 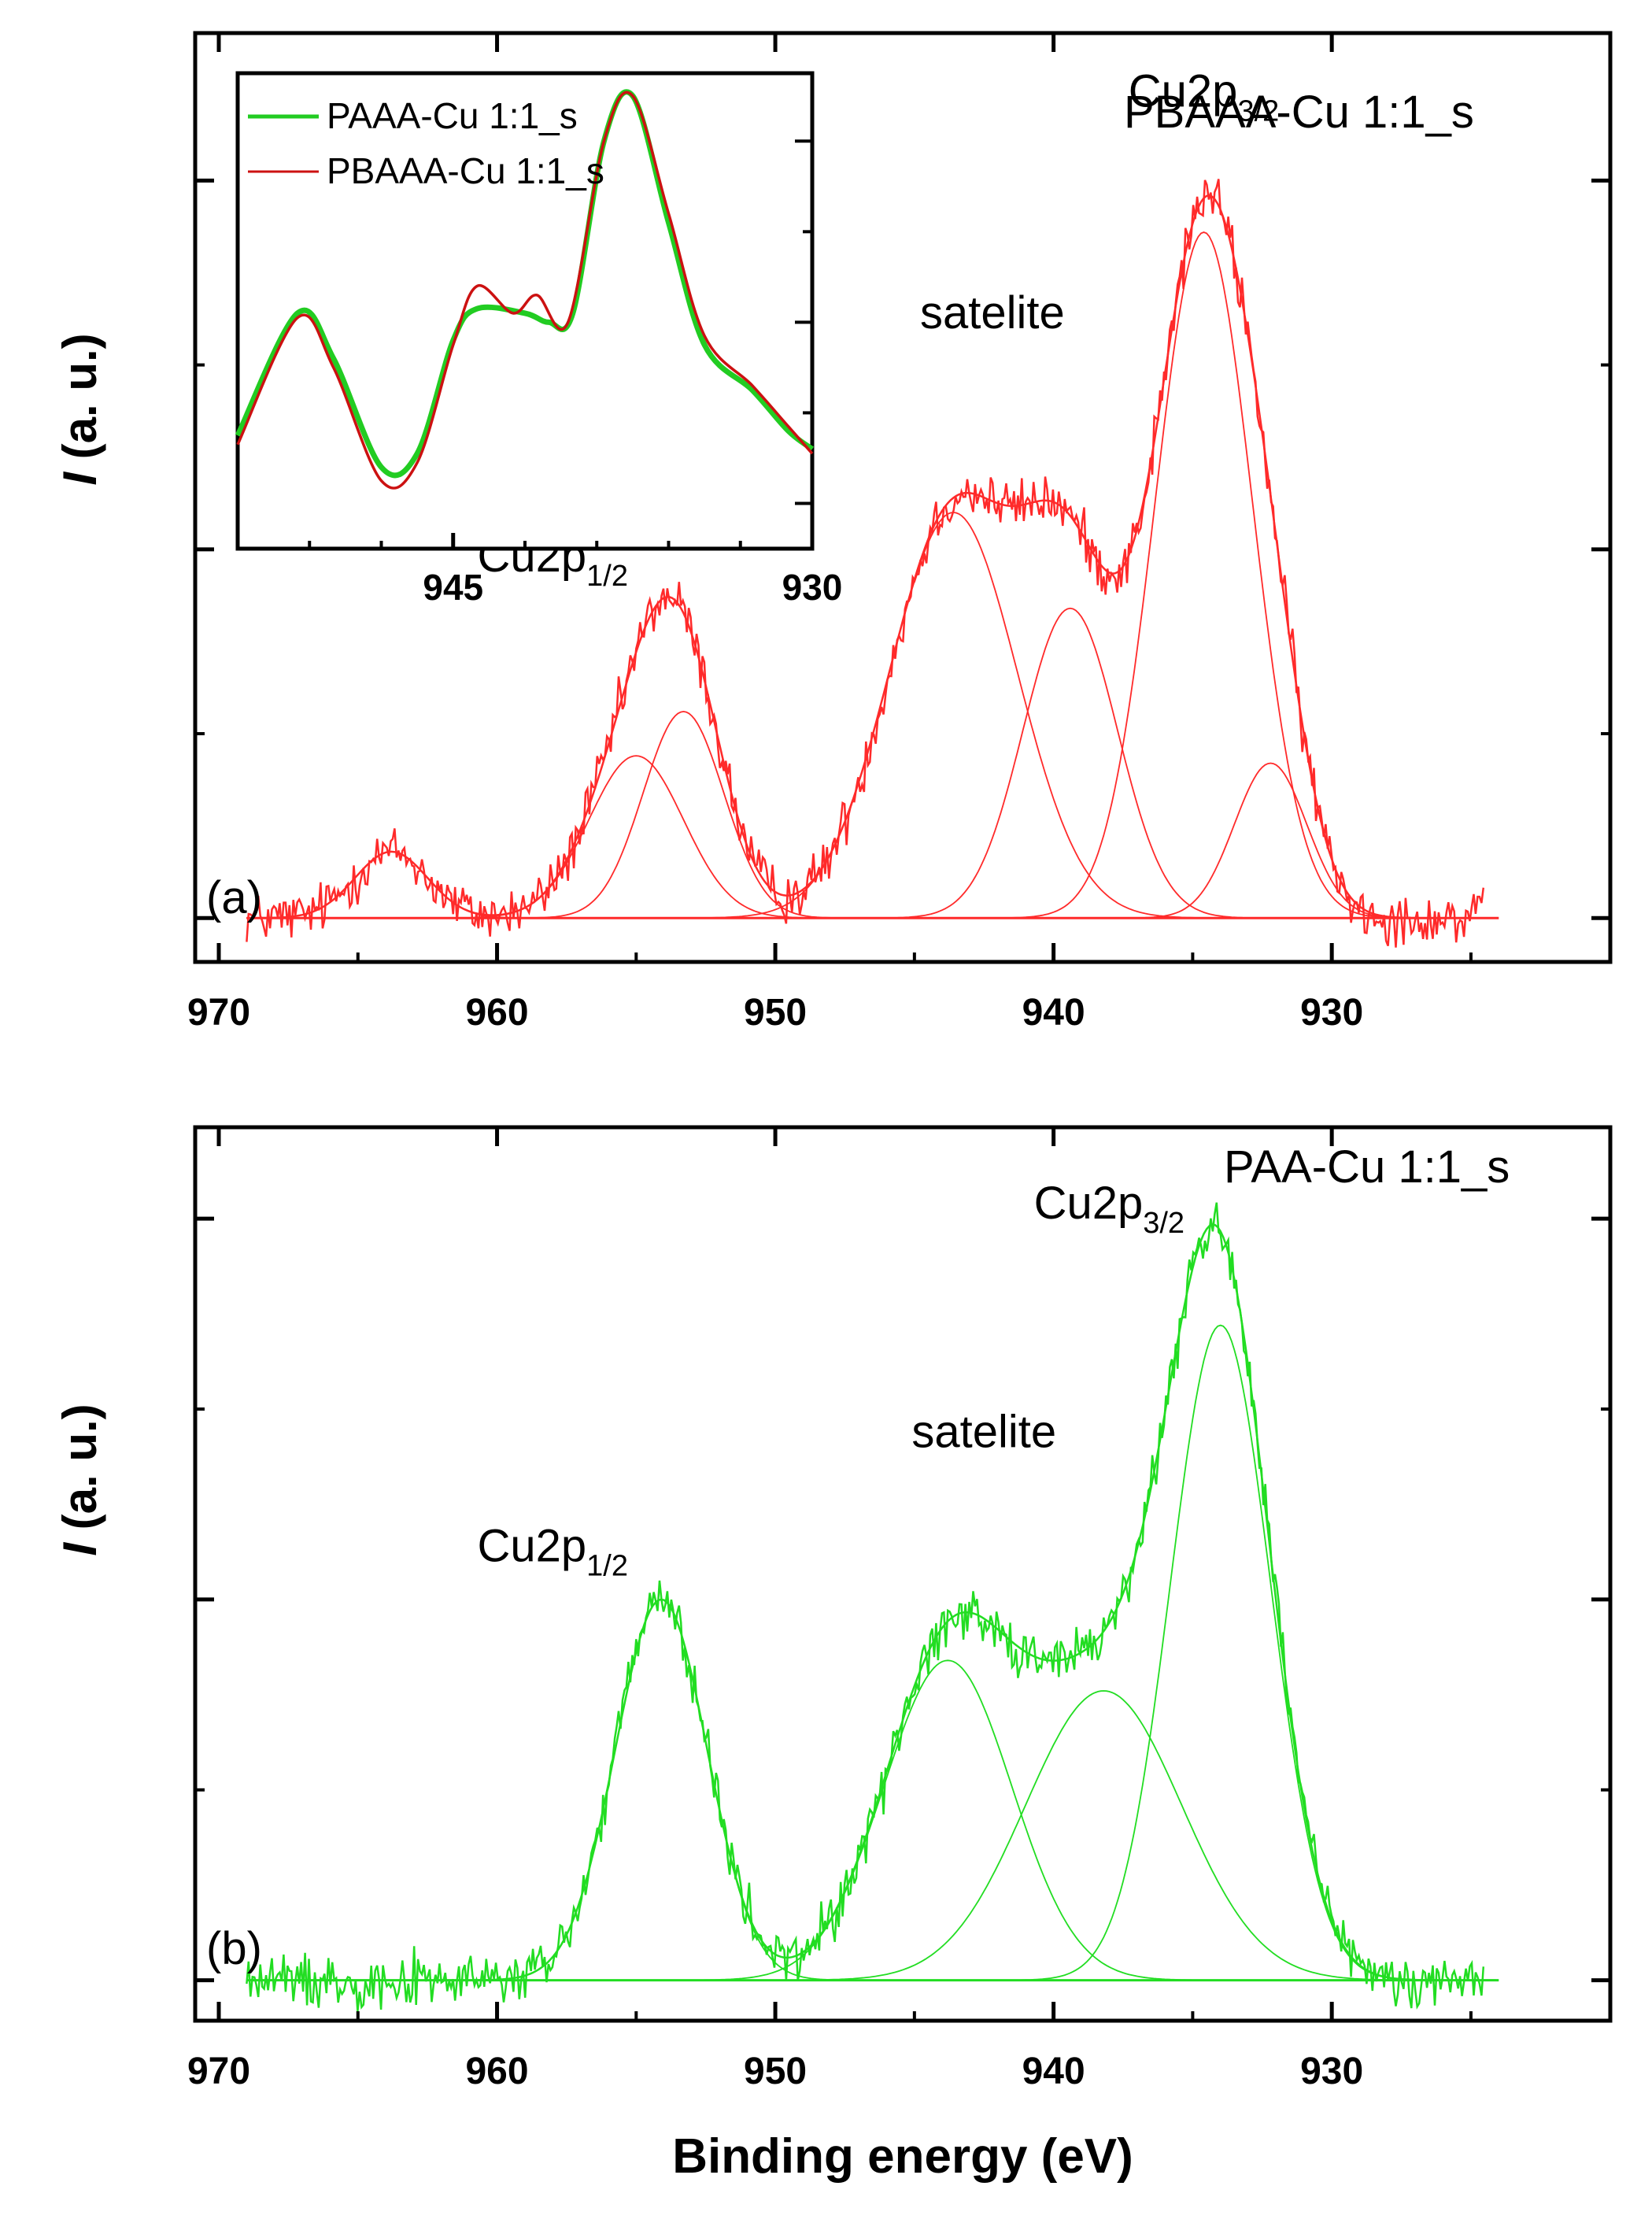 What do you see at coordinates (1109, 1209) in the screenshot?
I see `b-peak-annotation: Cu2p3/2` at bounding box center [1109, 1209].